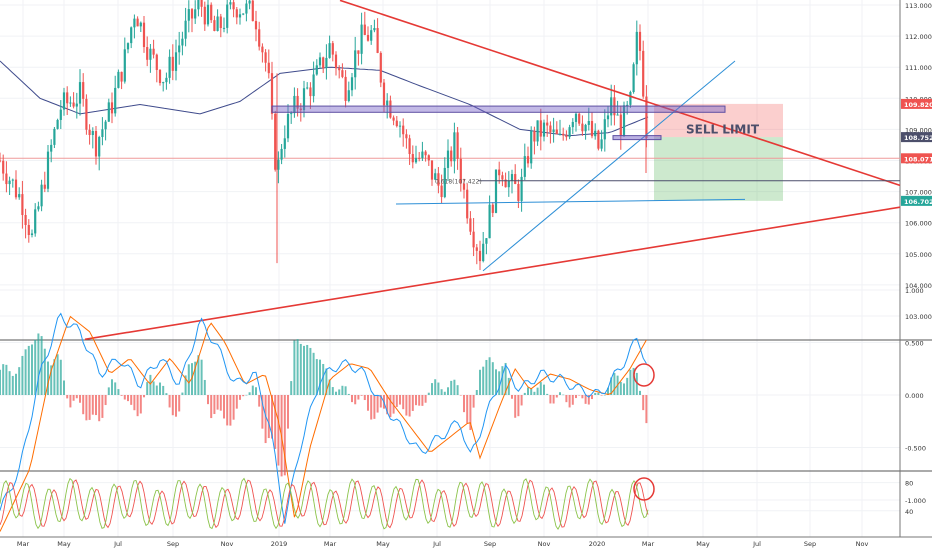  I want to click on price-tick-label: 111.000, so click(918, 68).